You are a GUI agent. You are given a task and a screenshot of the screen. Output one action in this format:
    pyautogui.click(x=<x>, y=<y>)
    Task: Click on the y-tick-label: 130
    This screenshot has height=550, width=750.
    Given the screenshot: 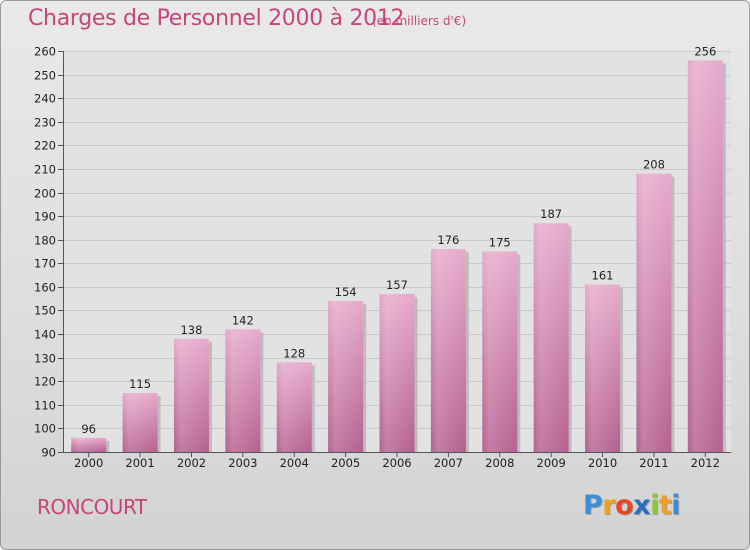 What is the action you would take?
    pyautogui.click(x=45, y=359)
    